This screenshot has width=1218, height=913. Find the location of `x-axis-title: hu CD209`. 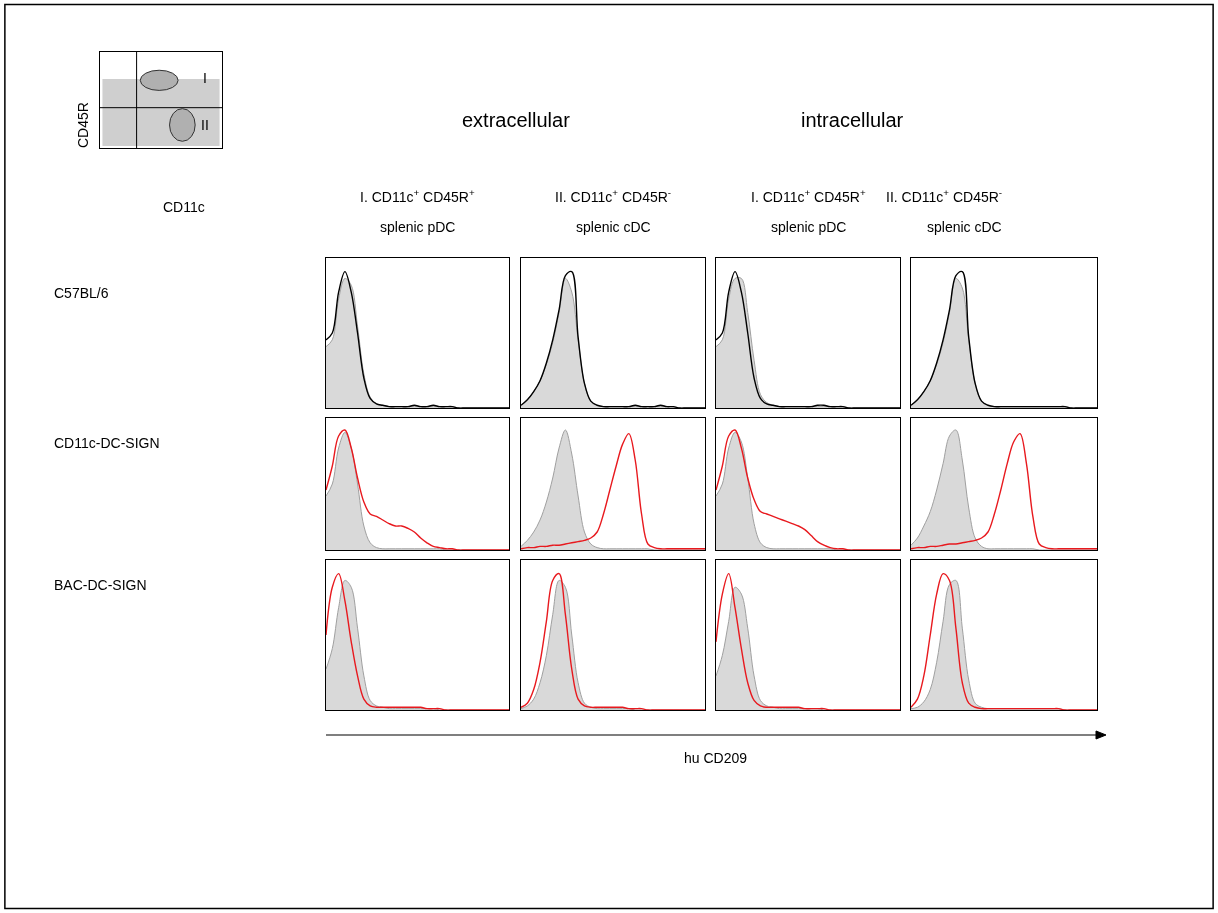

x-axis-title: hu CD209 is located at coordinates (716, 758).